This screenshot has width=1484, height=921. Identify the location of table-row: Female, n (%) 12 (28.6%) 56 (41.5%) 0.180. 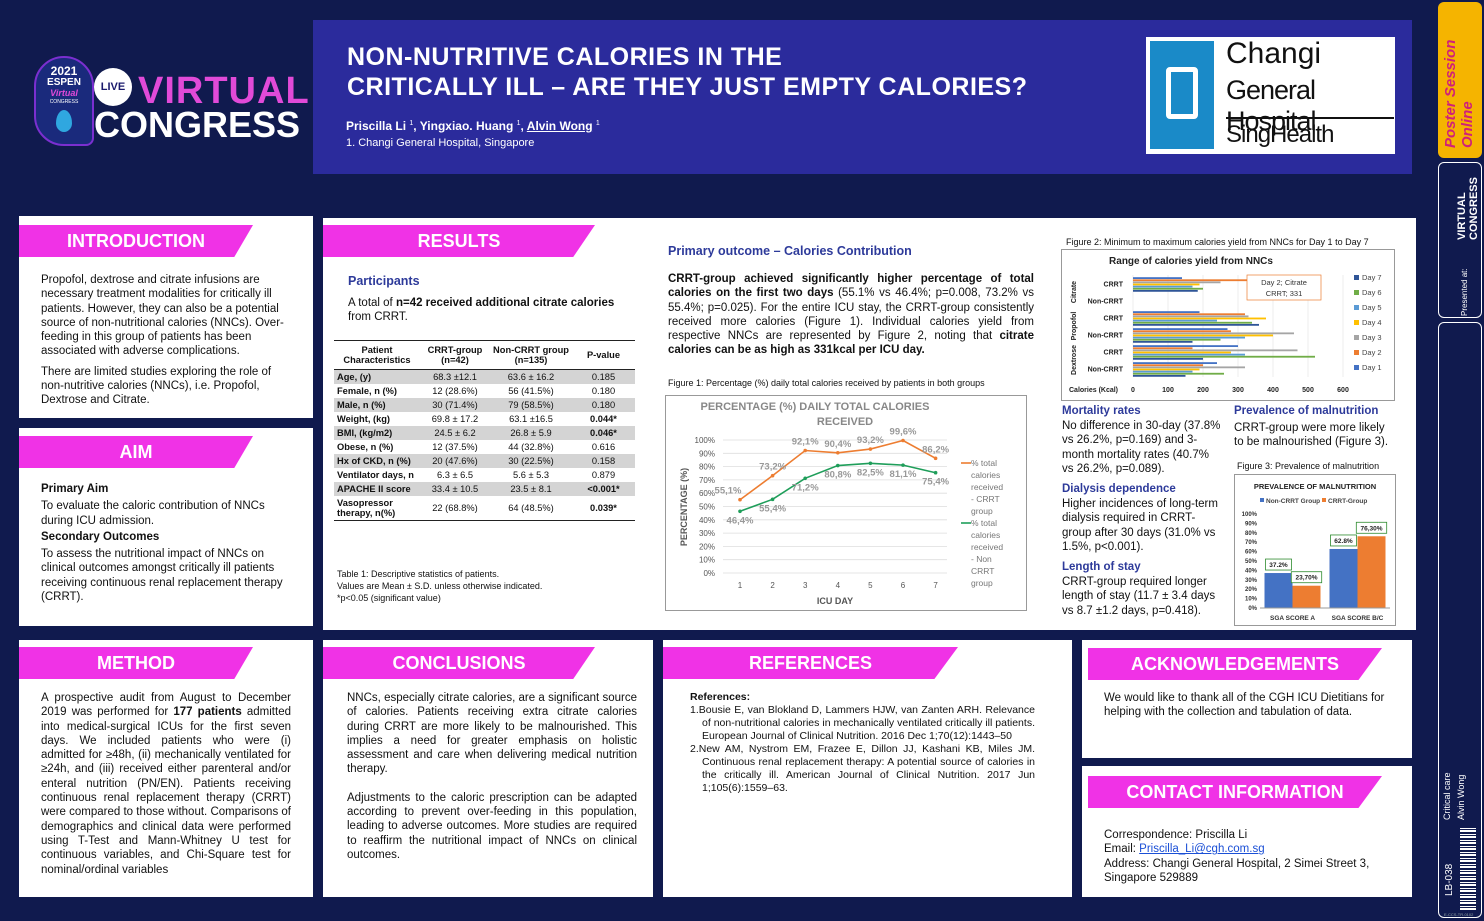
(484, 391).